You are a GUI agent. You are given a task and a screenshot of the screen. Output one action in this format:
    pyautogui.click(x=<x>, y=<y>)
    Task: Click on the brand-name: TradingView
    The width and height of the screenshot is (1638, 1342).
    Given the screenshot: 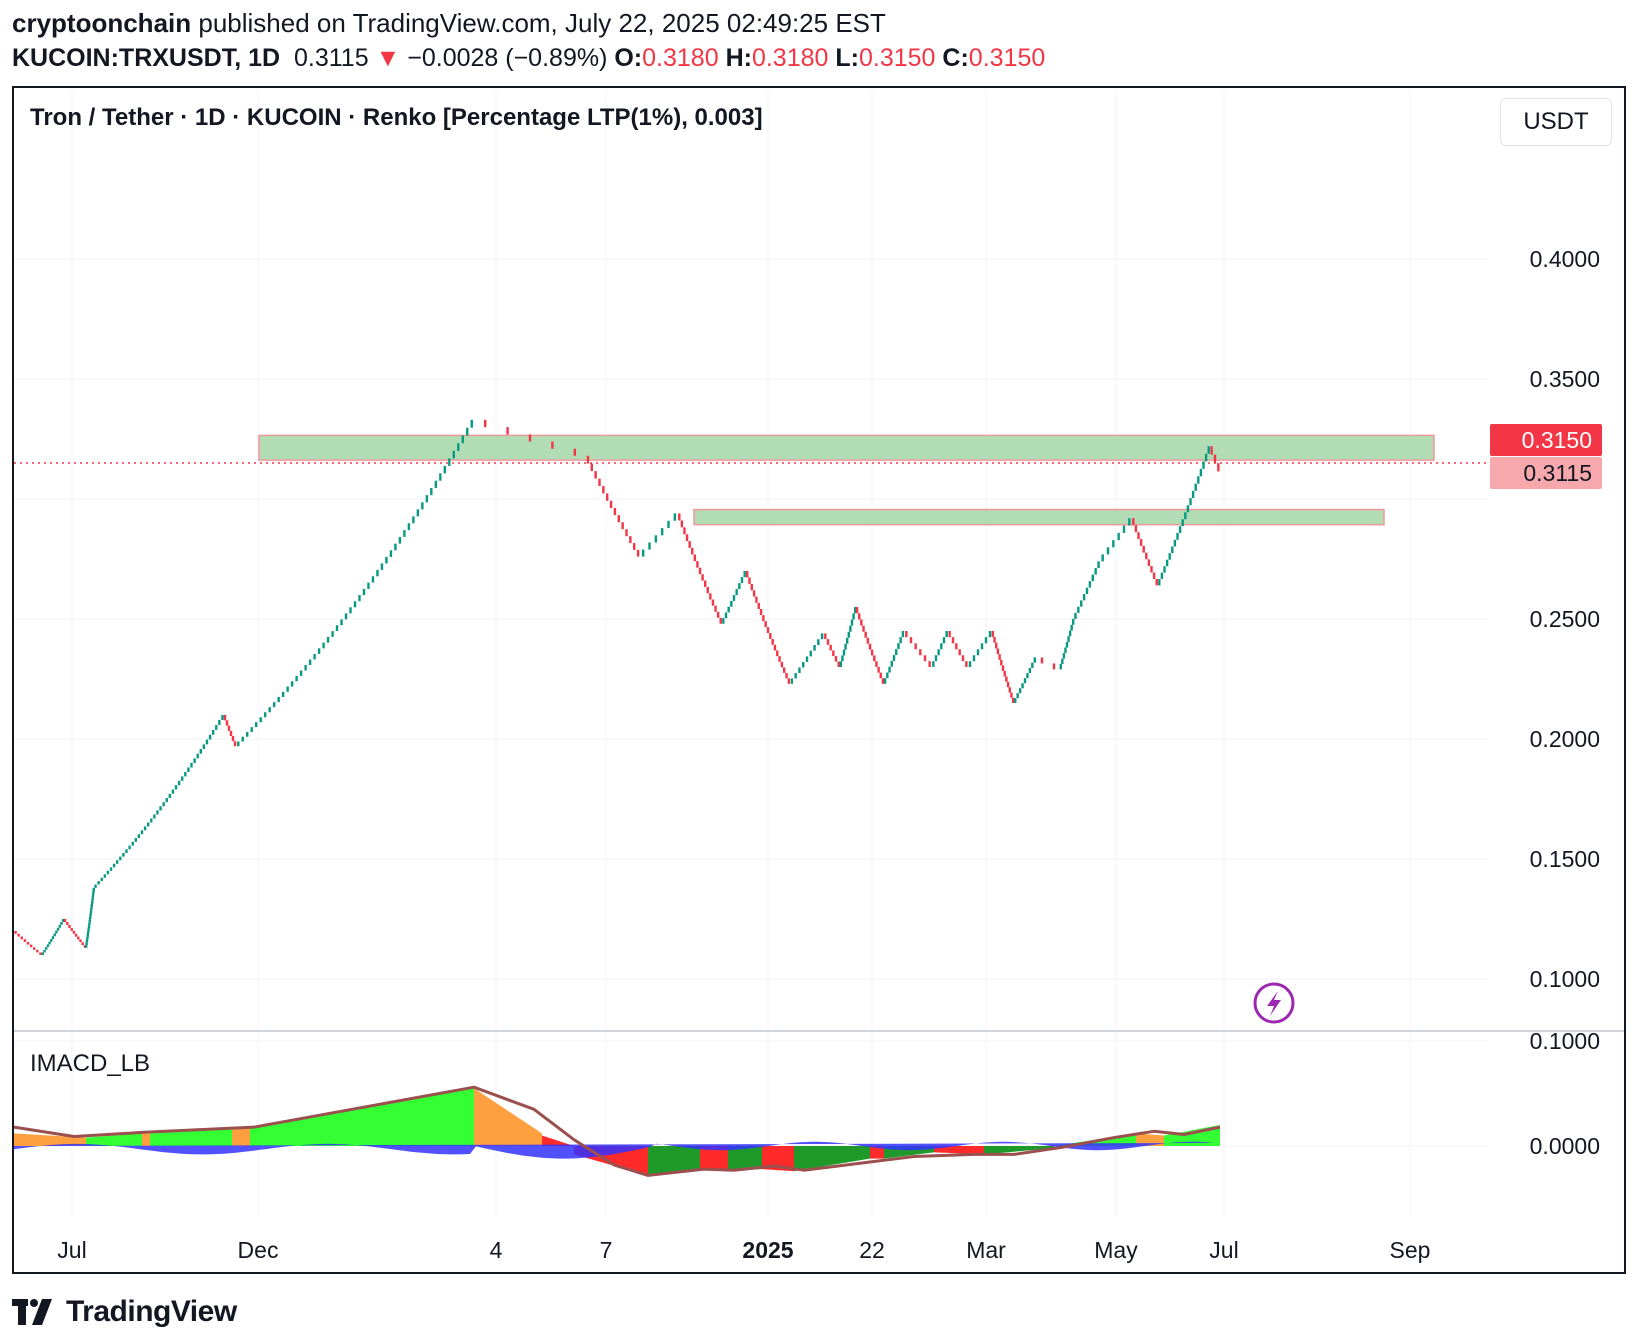 What is the action you would take?
    pyautogui.click(x=151, y=1311)
    